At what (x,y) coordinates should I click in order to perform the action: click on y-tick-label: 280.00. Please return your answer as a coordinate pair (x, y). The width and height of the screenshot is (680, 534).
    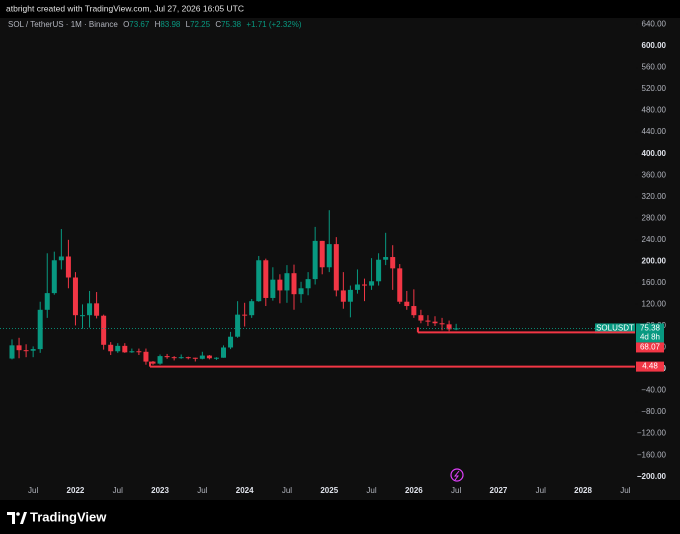
    Looking at the image, I should click on (654, 217).